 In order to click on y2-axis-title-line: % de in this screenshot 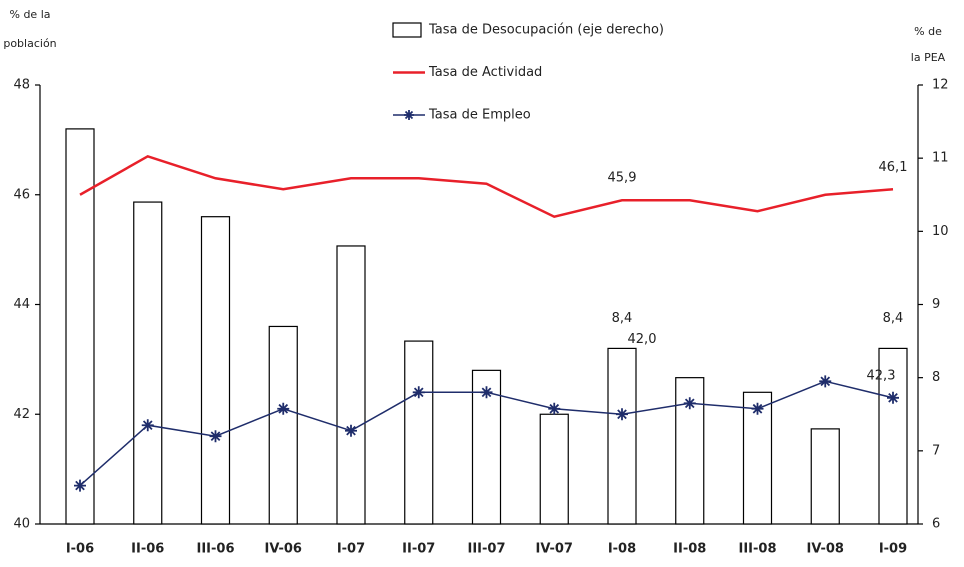, I will do `click(928, 31)`.